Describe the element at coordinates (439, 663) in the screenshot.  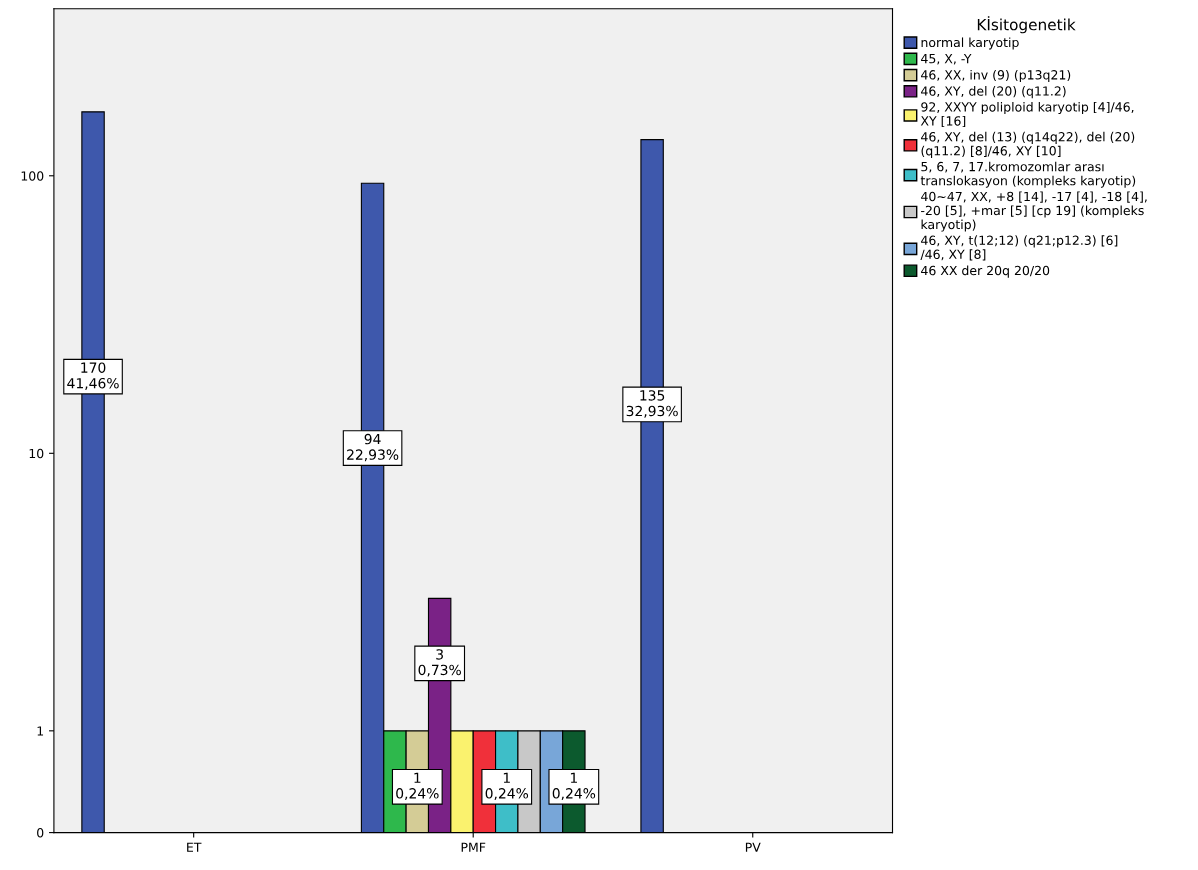
I see `data-label: 3 0,73%` at that location.